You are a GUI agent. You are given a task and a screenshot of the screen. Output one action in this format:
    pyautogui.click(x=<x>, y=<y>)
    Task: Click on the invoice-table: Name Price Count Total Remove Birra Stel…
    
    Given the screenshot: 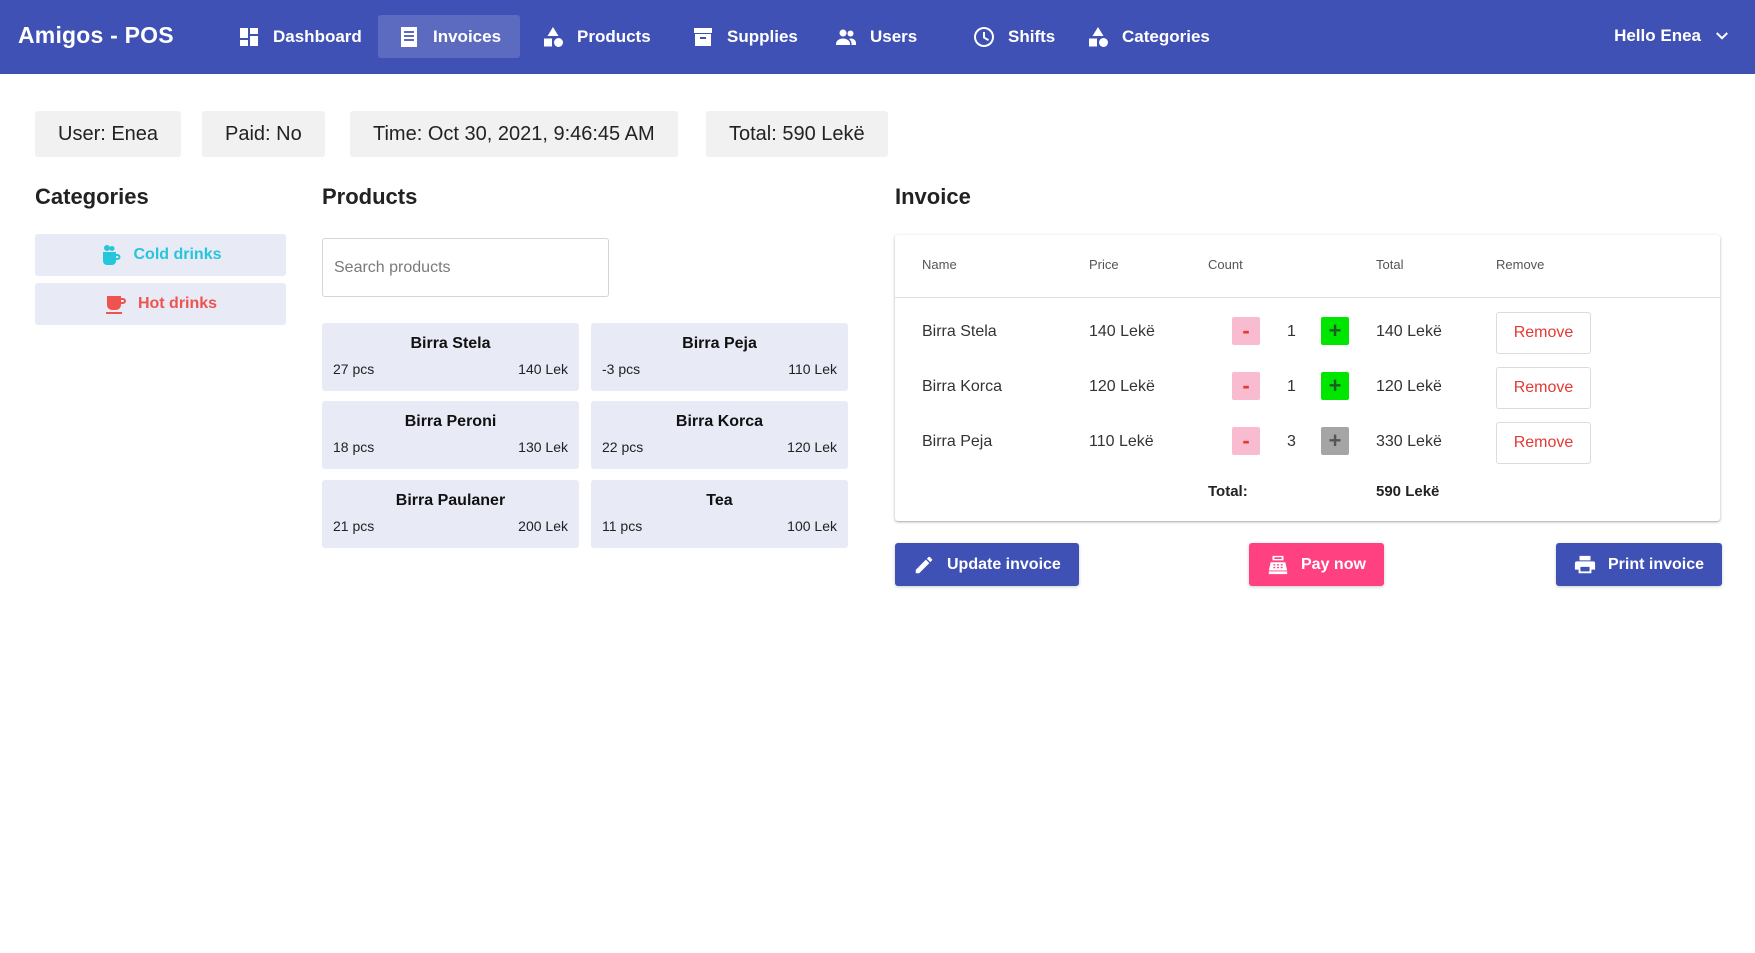 What is the action you would take?
    pyautogui.click(x=1307, y=378)
    